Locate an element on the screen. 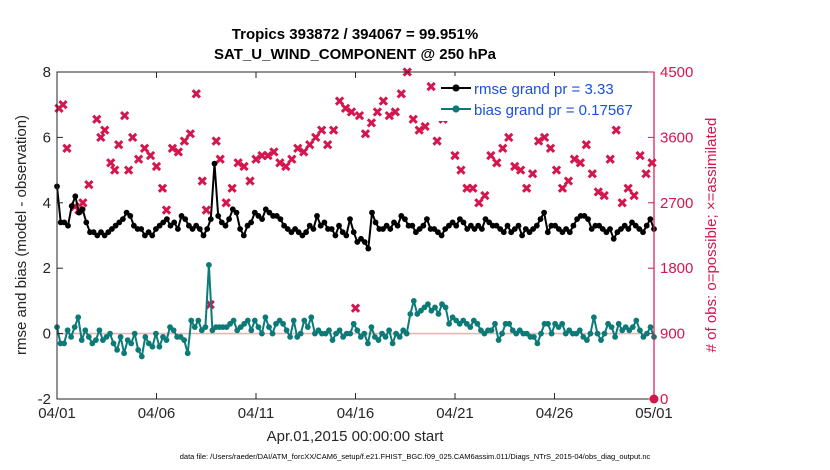  y2-tick-label: 3600 is located at coordinates (676, 137).